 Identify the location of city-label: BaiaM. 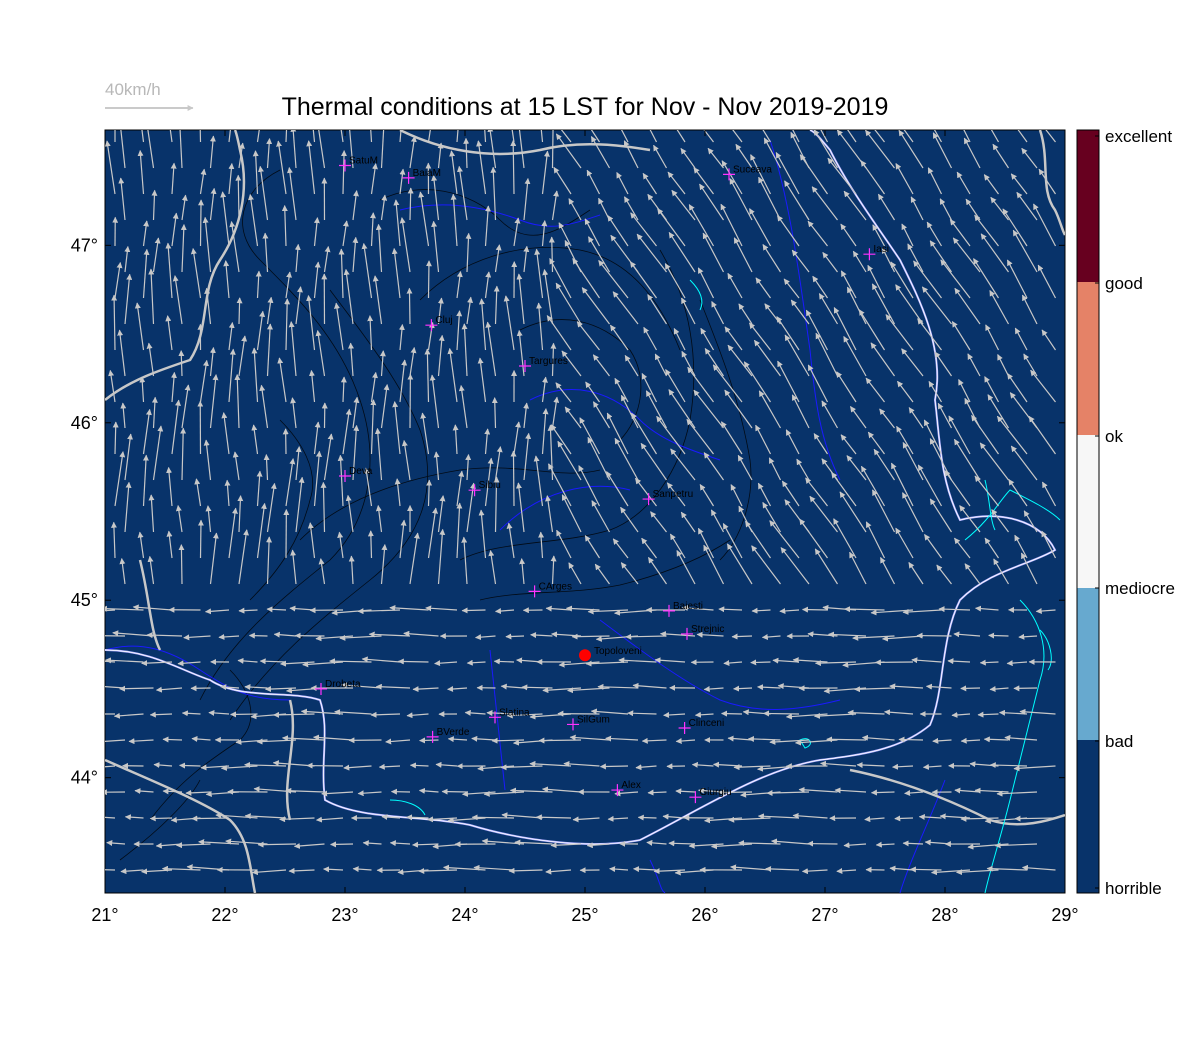
(427, 173).